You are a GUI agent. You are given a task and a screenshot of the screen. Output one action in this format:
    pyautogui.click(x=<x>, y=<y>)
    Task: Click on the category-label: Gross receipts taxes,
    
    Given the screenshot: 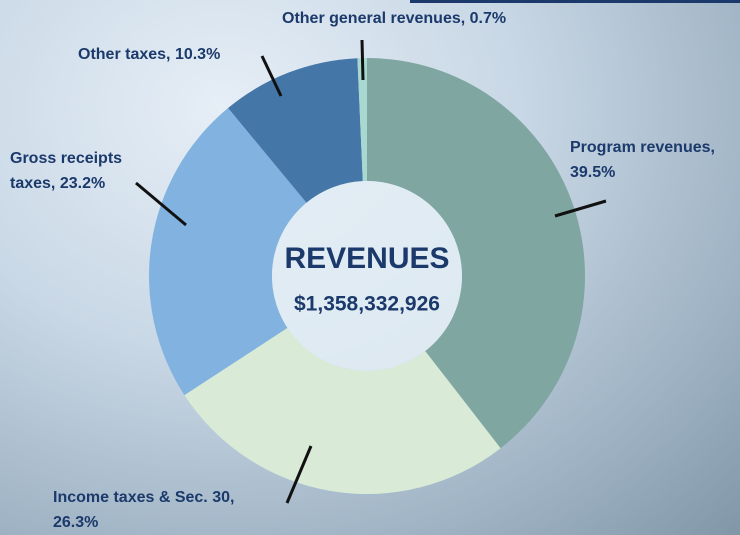 What is the action you would take?
    pyautogui.click(x=66, y=171)
    